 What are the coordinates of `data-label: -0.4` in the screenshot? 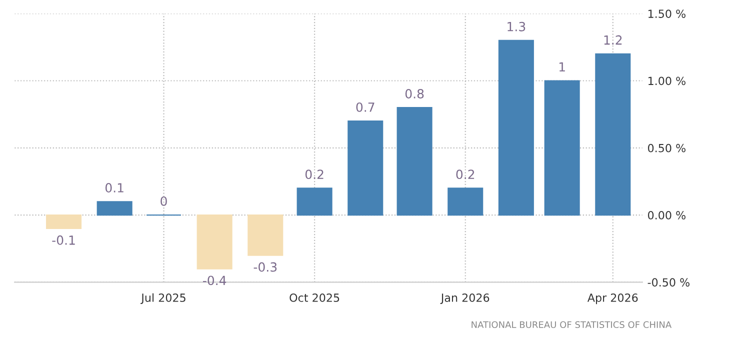 It's located at (214, 281).